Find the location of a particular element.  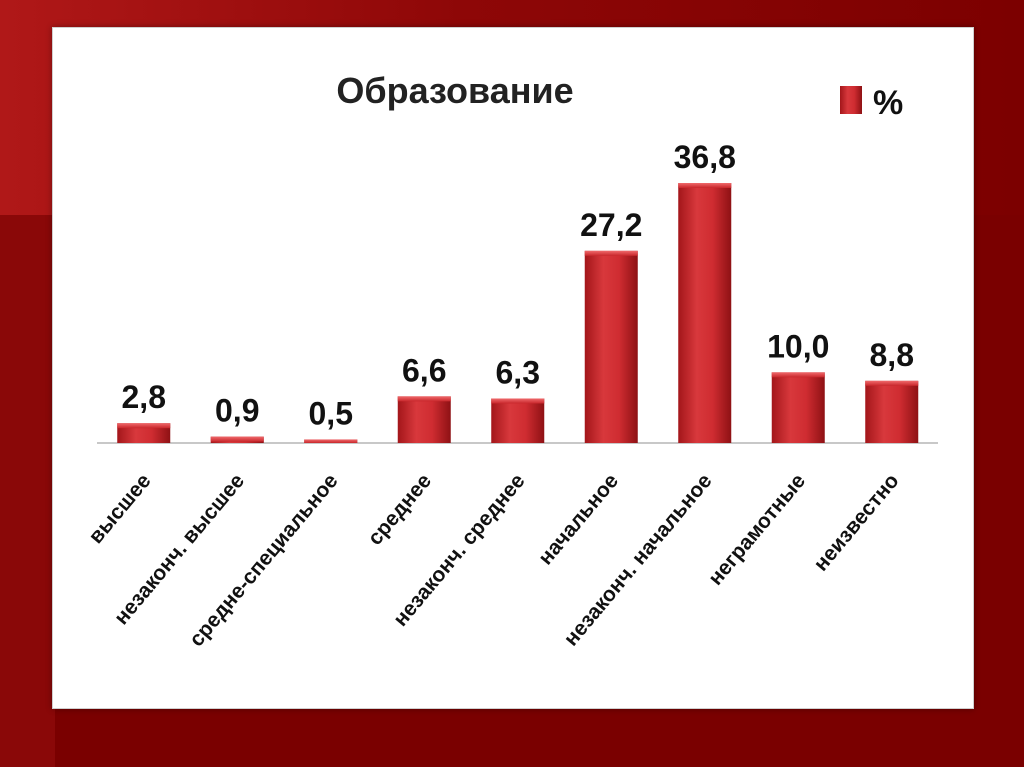

value-label-6: 27,2 is located at coordinates (611, 225).